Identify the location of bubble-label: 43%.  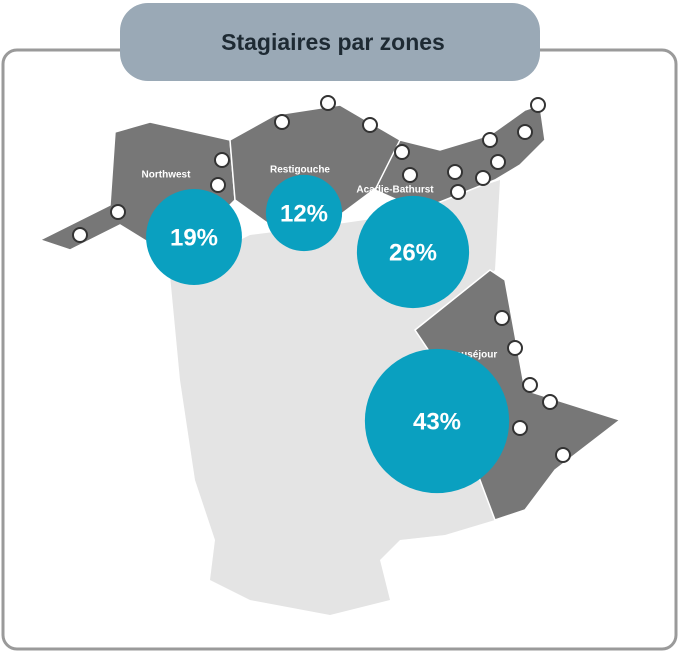
(437, 421).